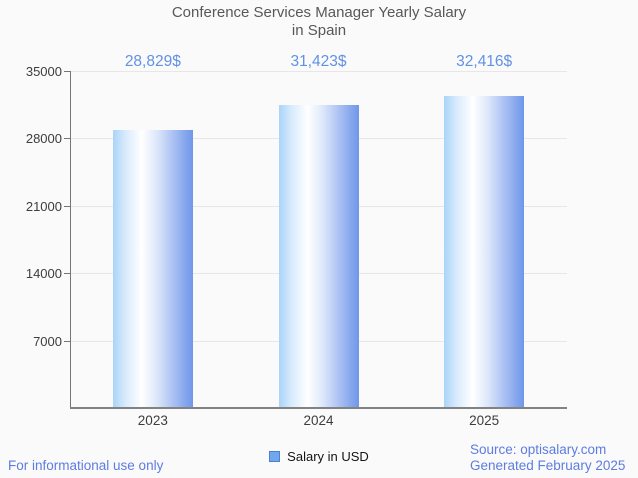  I want to click on disclaimer-text: For informational use only, so click(86, 465).